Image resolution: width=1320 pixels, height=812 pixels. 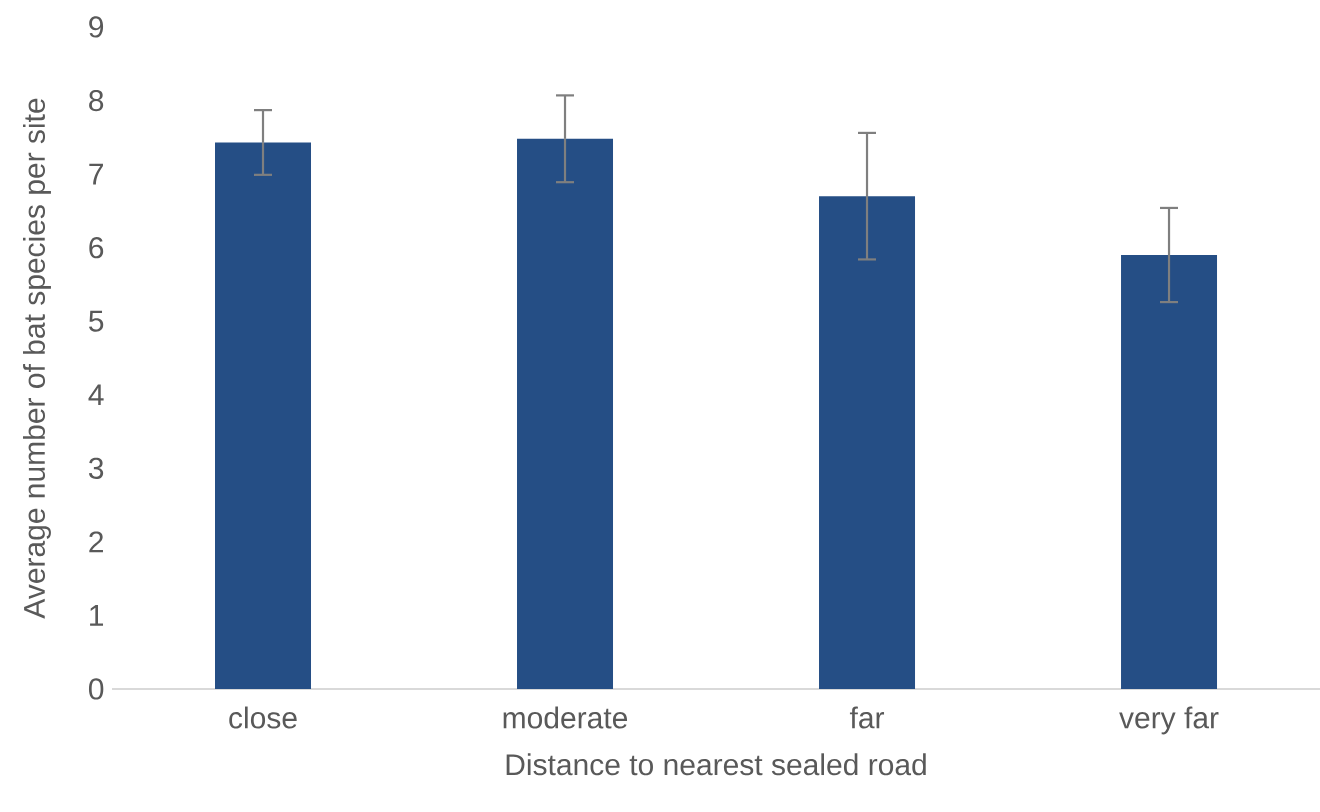 What do you see at coordinates (867, 717) in the screenshot?
I see `x-tick-label: far` at bounding box center [867, 717].